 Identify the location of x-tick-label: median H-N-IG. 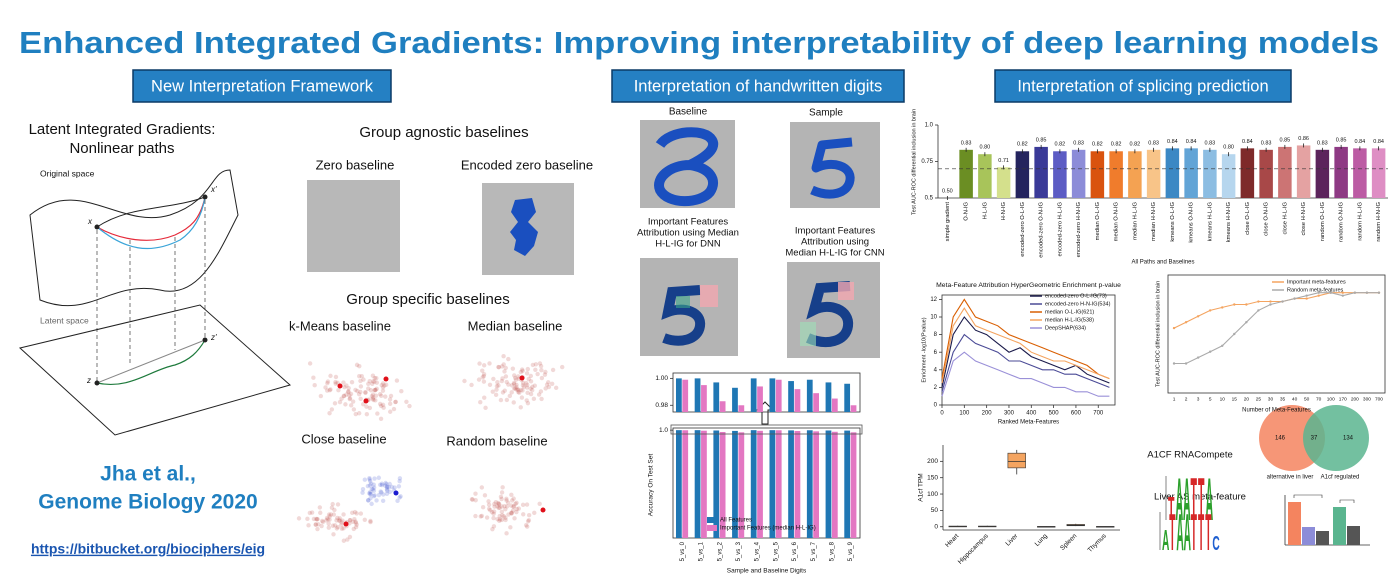
(1154, 221).